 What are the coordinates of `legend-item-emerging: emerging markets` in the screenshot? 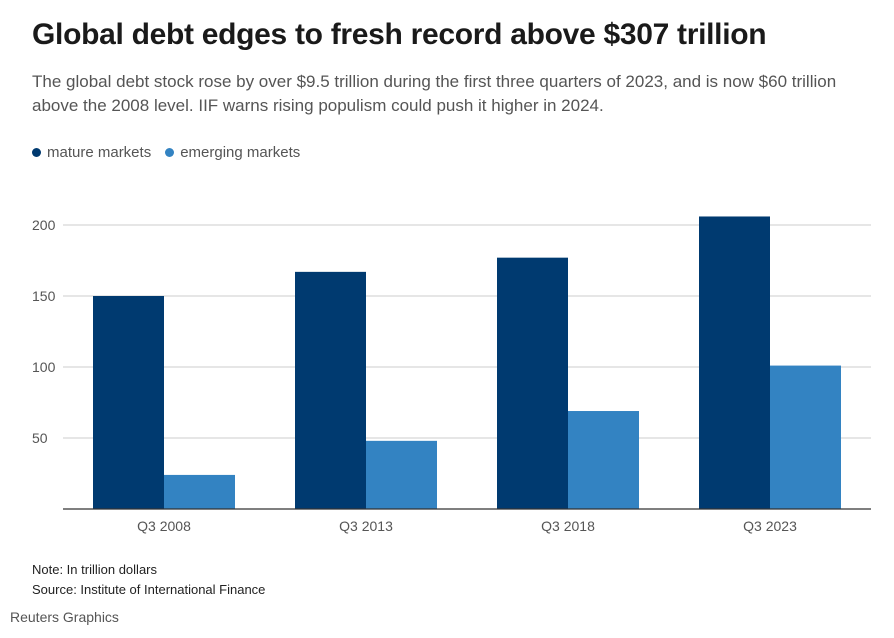 It's located at (232, 152).